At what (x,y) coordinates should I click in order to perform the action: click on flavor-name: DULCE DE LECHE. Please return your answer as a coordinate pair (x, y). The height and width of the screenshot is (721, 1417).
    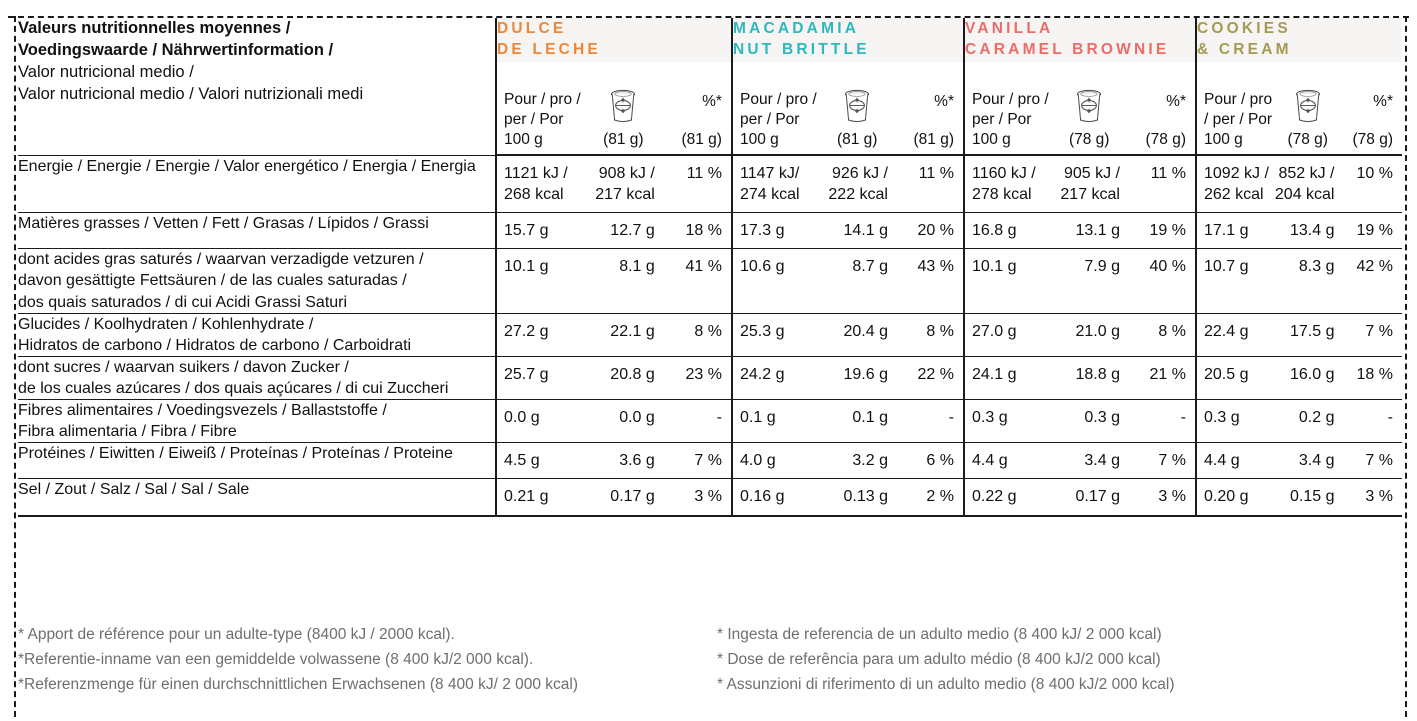
    Looking at the image, I should click on (549, 39).